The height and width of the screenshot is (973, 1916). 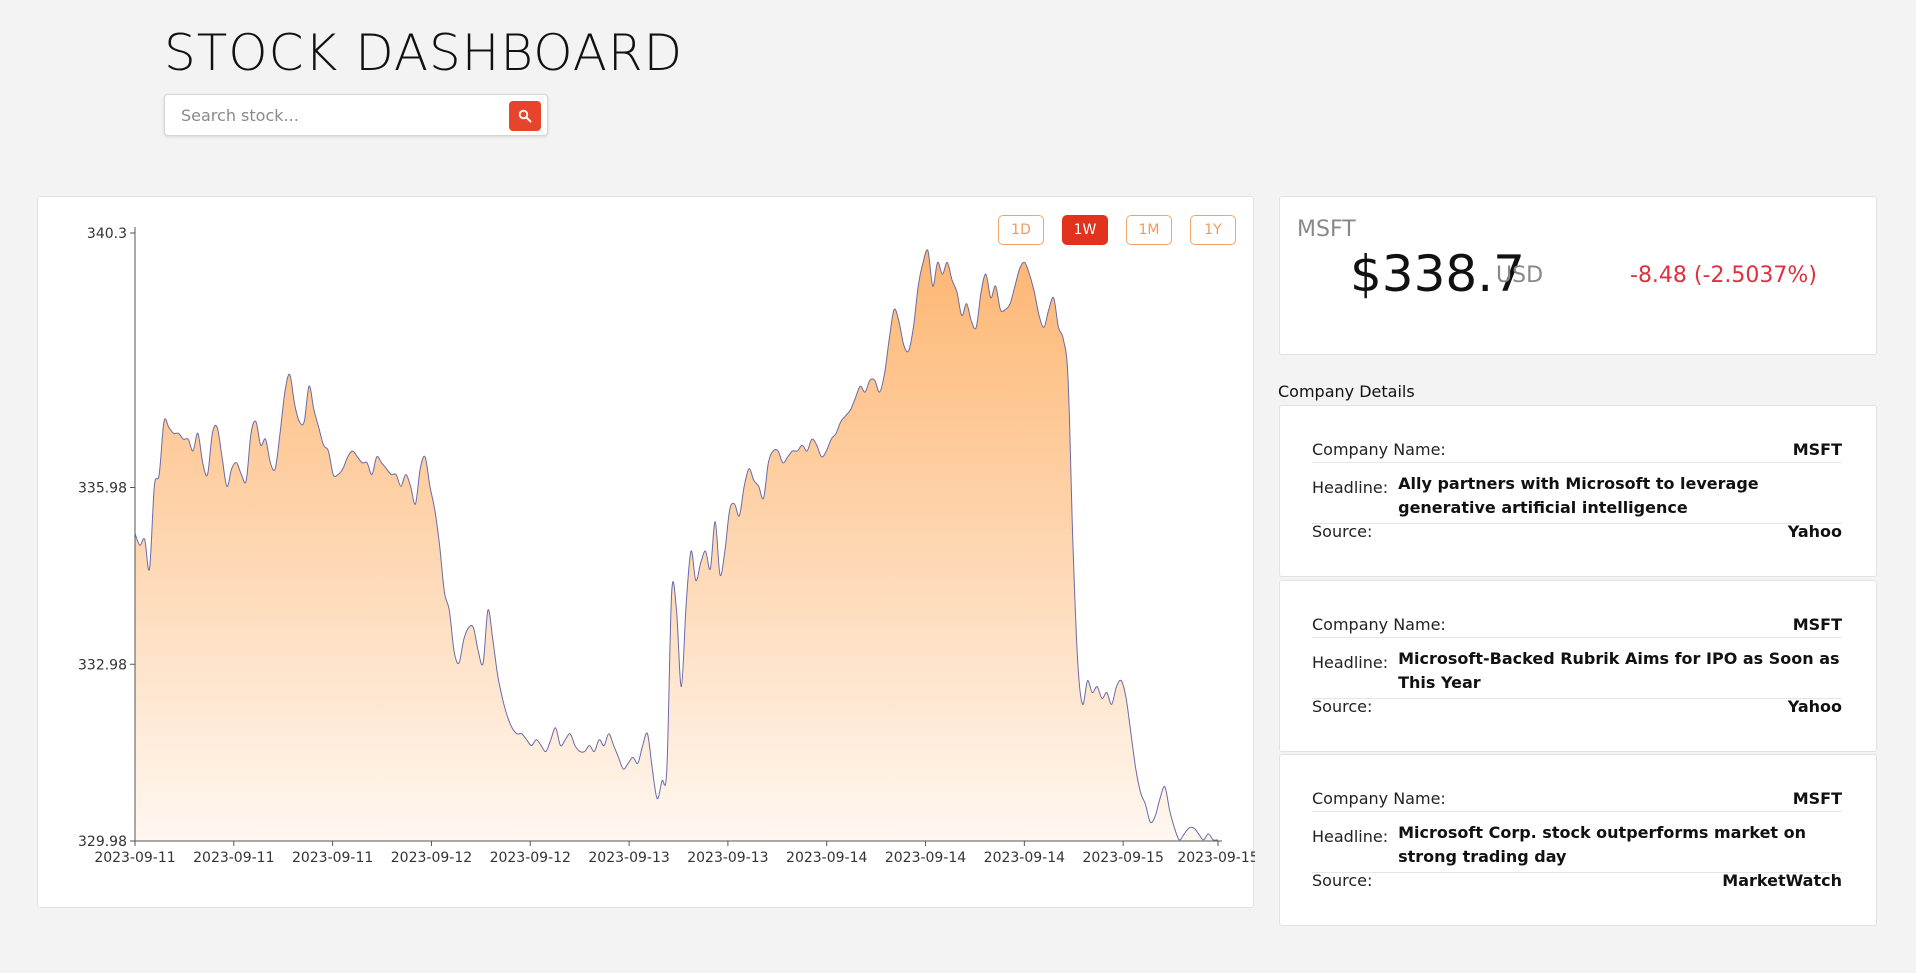 What do you see at coordinates (1326, 229) in the screenshot?
I see `quote-symbol: MSFT` at bounding box center [1326, 229].